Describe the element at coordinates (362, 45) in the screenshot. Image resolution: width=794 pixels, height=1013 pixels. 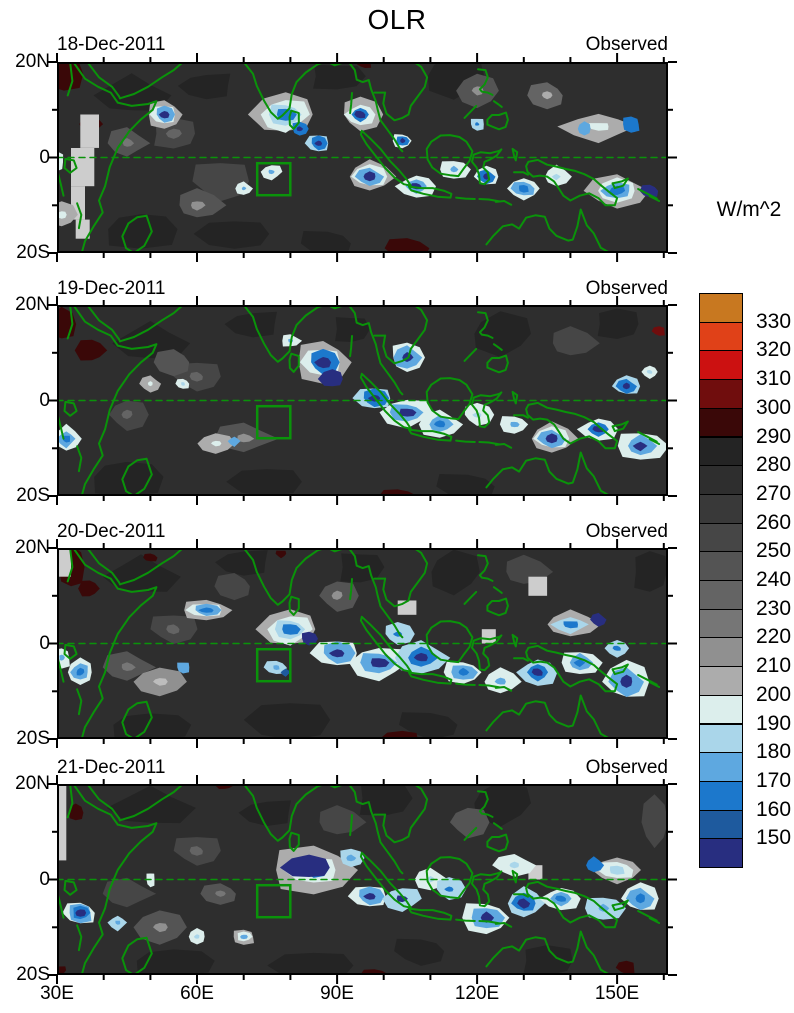
I see `panel-1-header: 18-Dec-2011 Observed` at that location.